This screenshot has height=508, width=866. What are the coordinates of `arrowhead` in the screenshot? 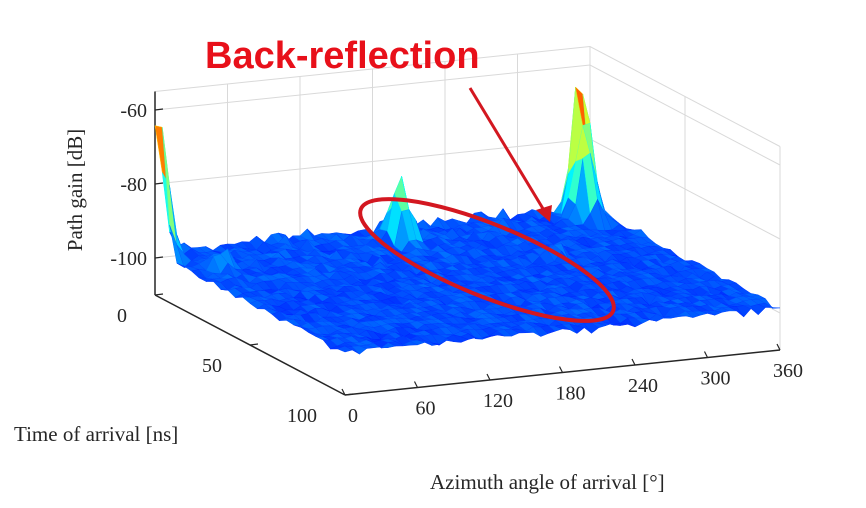 It's located at (544, 213).